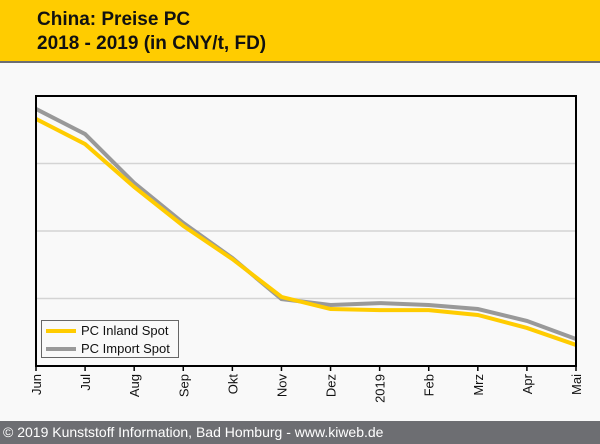 This screenshot has height=444, width=600. I want to click on x-tick-label: Jun, so click(36, 384).